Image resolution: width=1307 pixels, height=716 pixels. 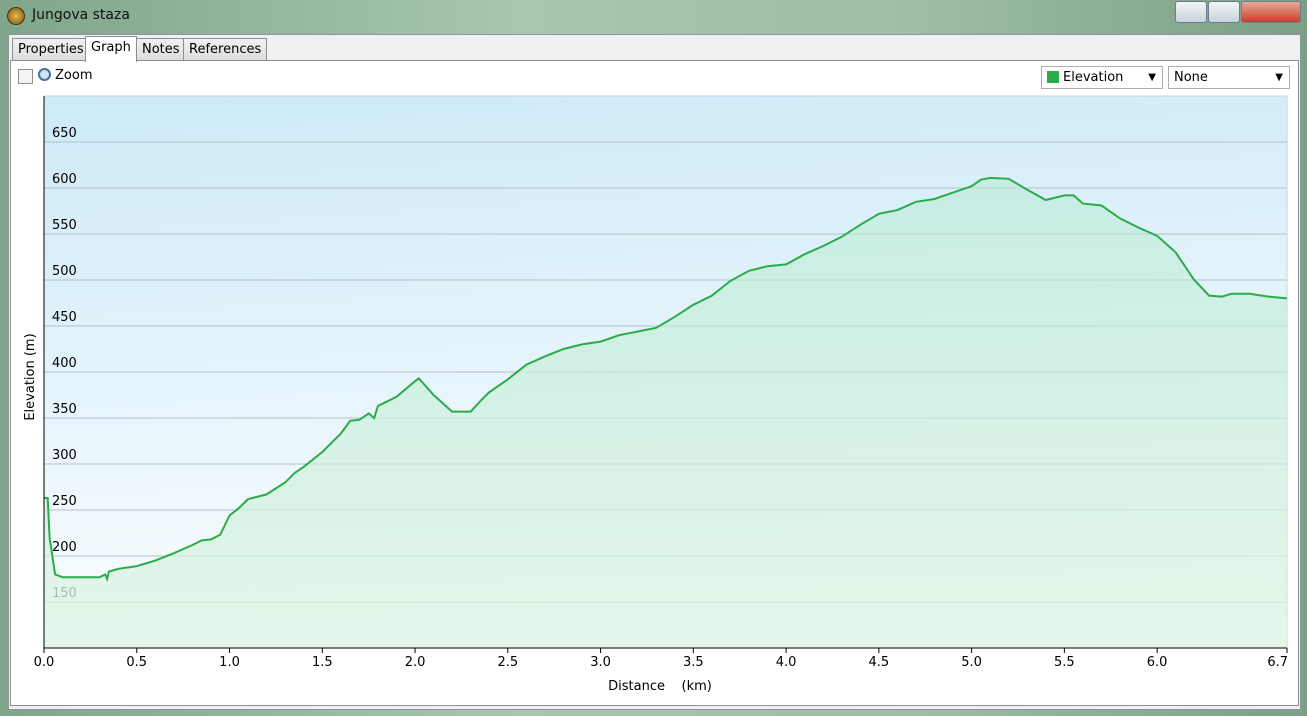 What do you see at coordinates (111, 49) in the screenshot?
I see `tab: Graph` at bounding box center [111, 49].